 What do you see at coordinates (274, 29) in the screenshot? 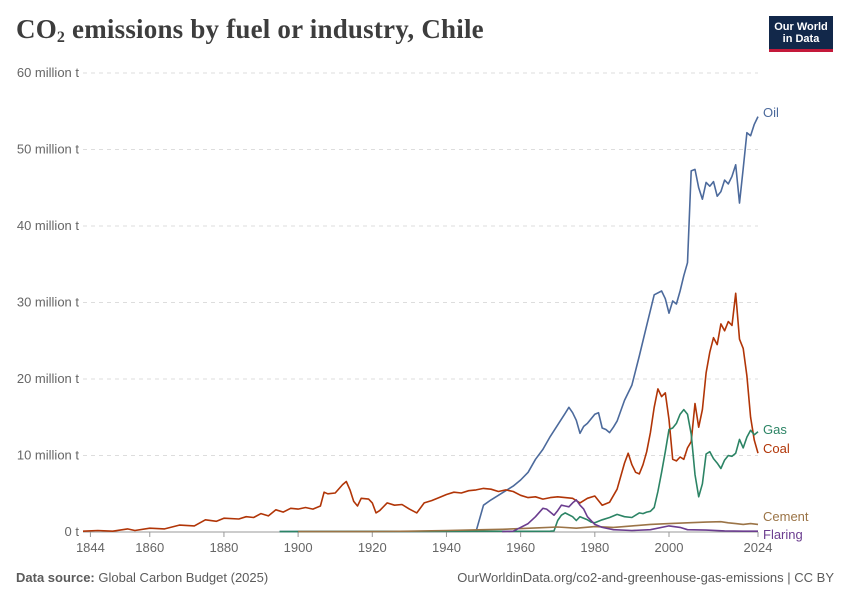
I see `title-rest: emissions by fuel or industry, Chile` at bounding box center [274, 29].